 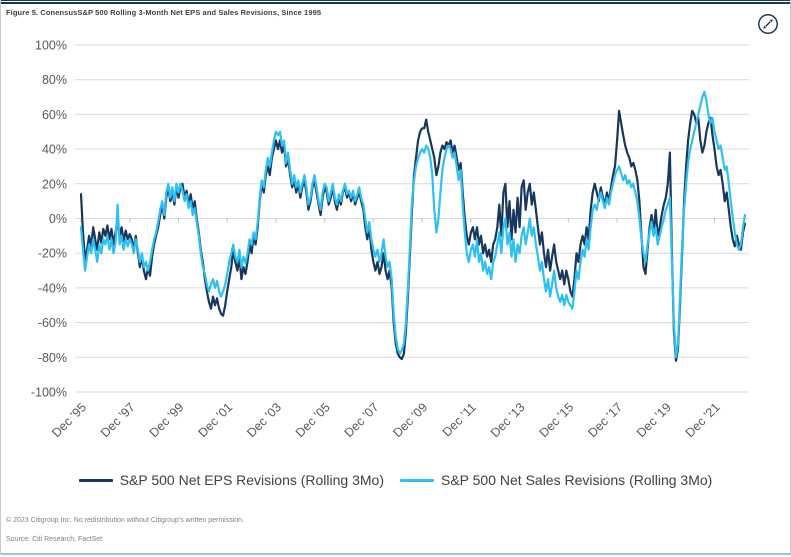 I want to click on y-tick-label: 40%, so click(x=54, y=150).